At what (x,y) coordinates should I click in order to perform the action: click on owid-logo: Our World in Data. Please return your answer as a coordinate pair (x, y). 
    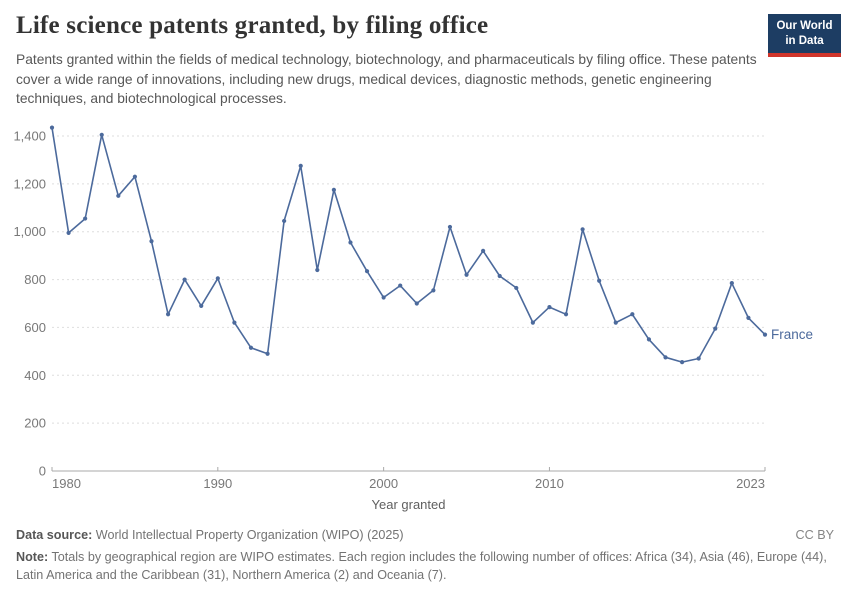
    Looking at the image, I should click on (804, 35).